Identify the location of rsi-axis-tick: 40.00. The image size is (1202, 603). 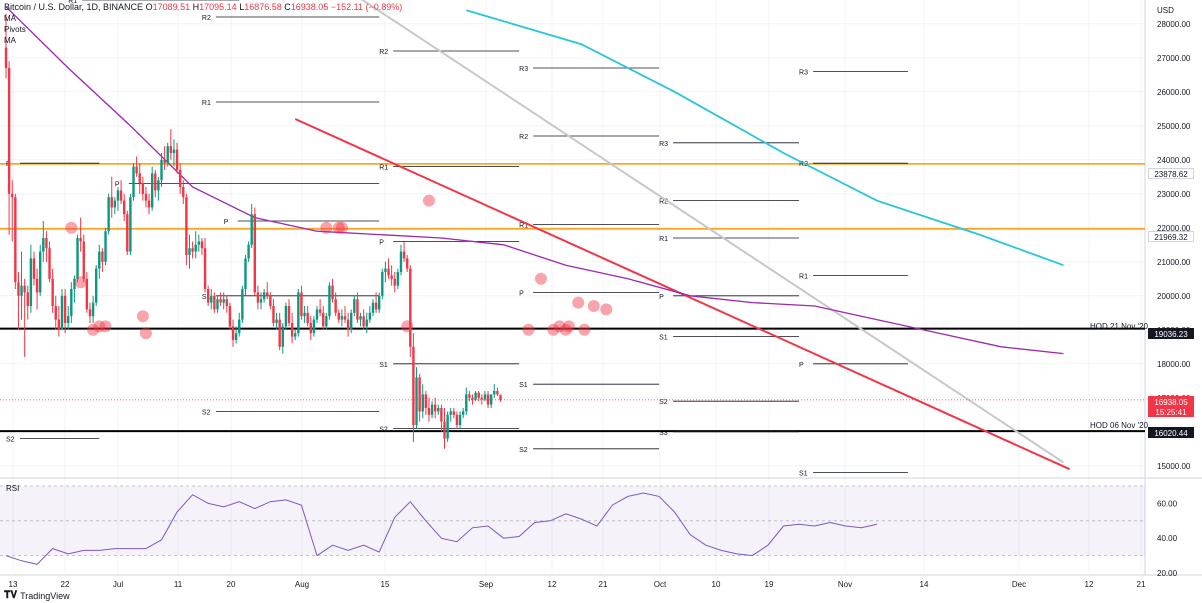
(1167, 538).